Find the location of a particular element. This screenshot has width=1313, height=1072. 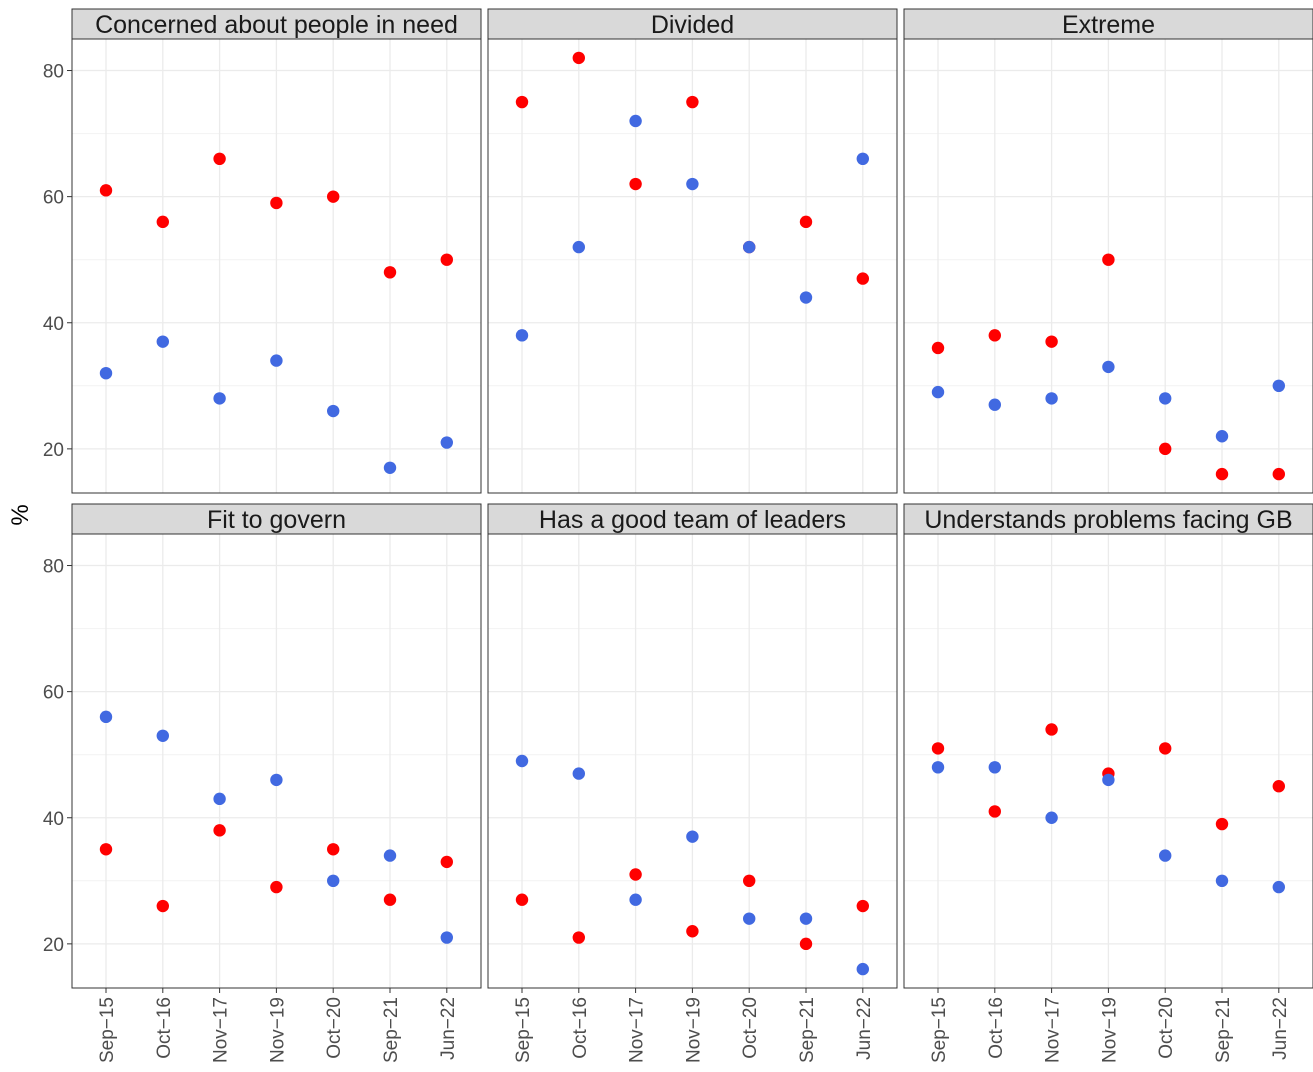

facet-title: Understands problems facing GB is located at coordinates (1108, 520).